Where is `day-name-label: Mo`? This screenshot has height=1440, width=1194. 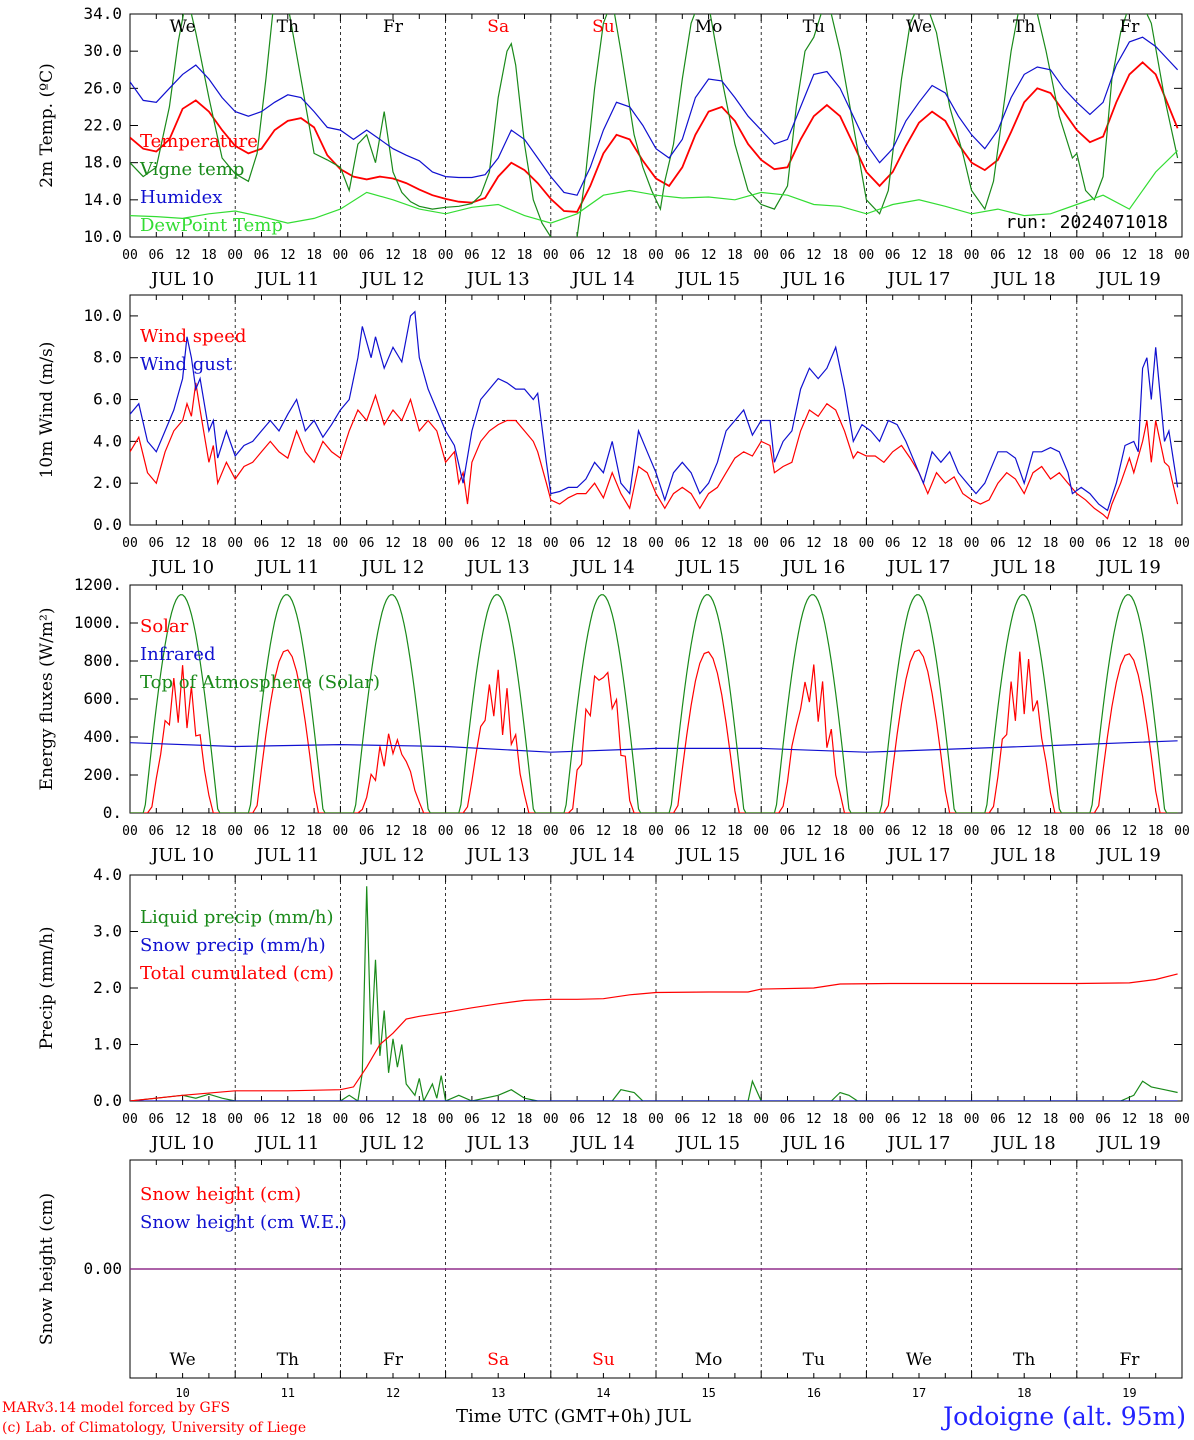 day-name-label: Mo is located at coordinates (709, 1360).